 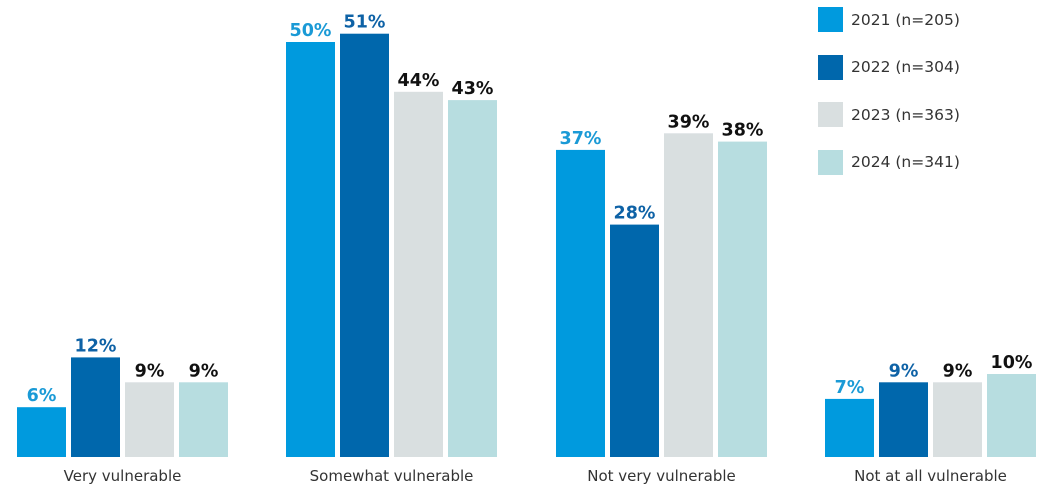 What do you see at coordinates (310, 249) in the screenshot?
I see `bar-somewhat-vulnerable-2021` at bounding box center [310, 249].